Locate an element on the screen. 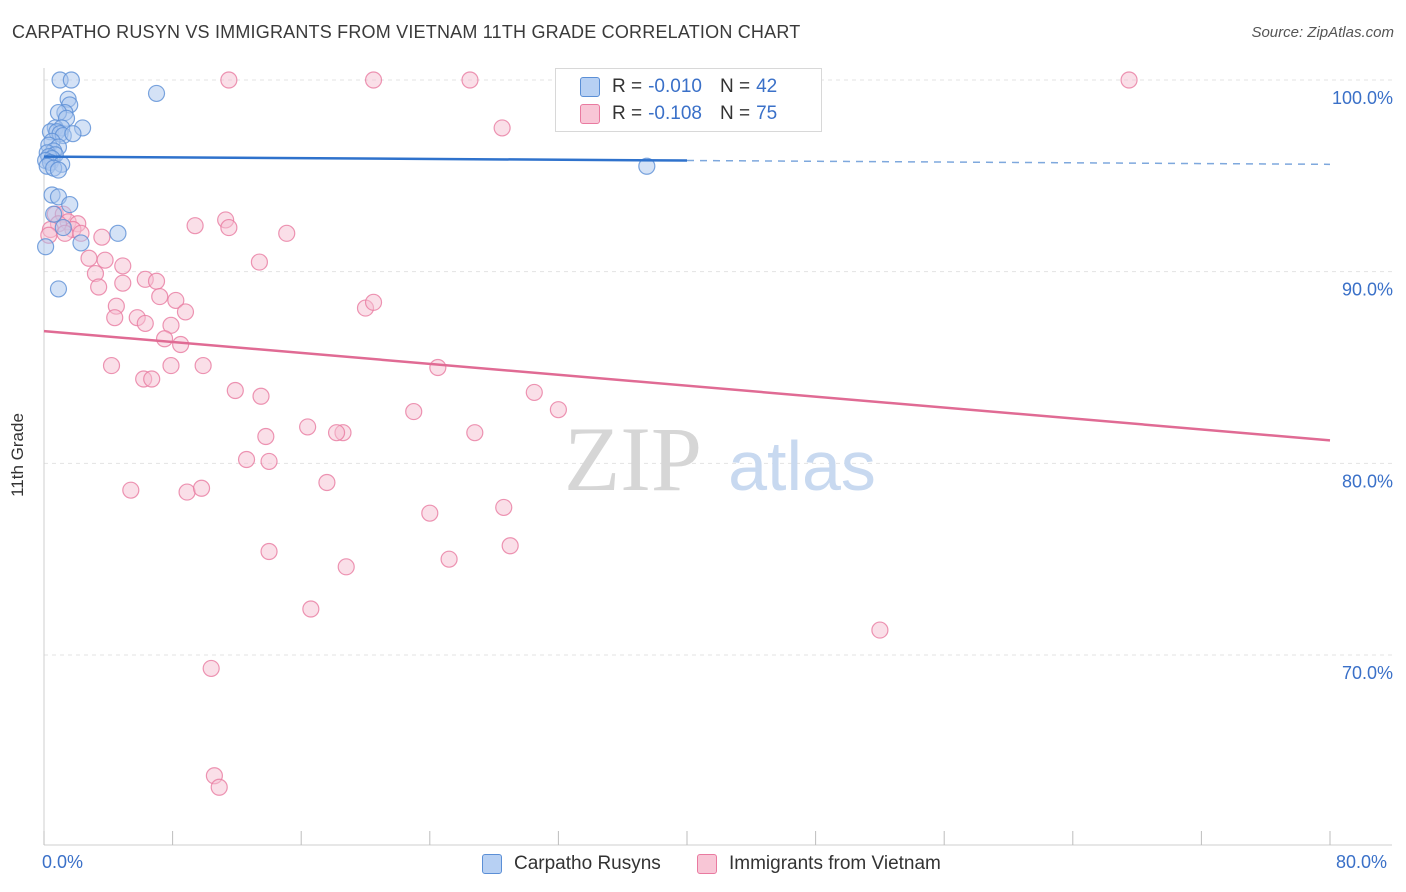 This screenshot has height=892, width=1406. y-axis-label: 11th Grade is located at coordinates (17, 455).